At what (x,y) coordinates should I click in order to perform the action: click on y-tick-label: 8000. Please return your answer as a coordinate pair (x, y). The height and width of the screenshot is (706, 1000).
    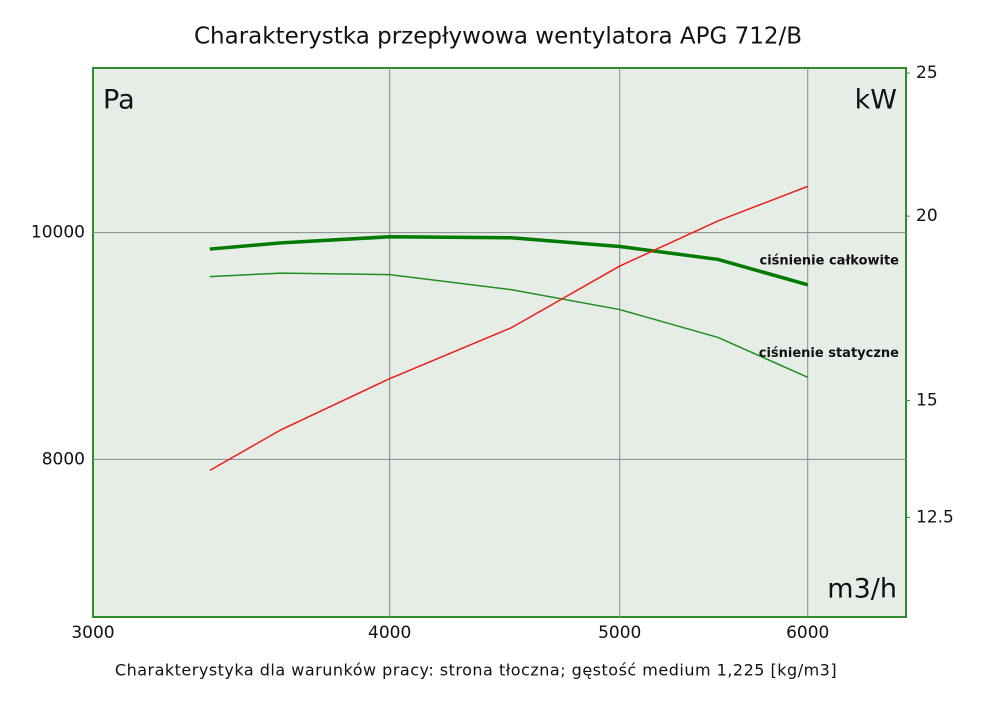
    Looking at the image, I should click on (63, 459).